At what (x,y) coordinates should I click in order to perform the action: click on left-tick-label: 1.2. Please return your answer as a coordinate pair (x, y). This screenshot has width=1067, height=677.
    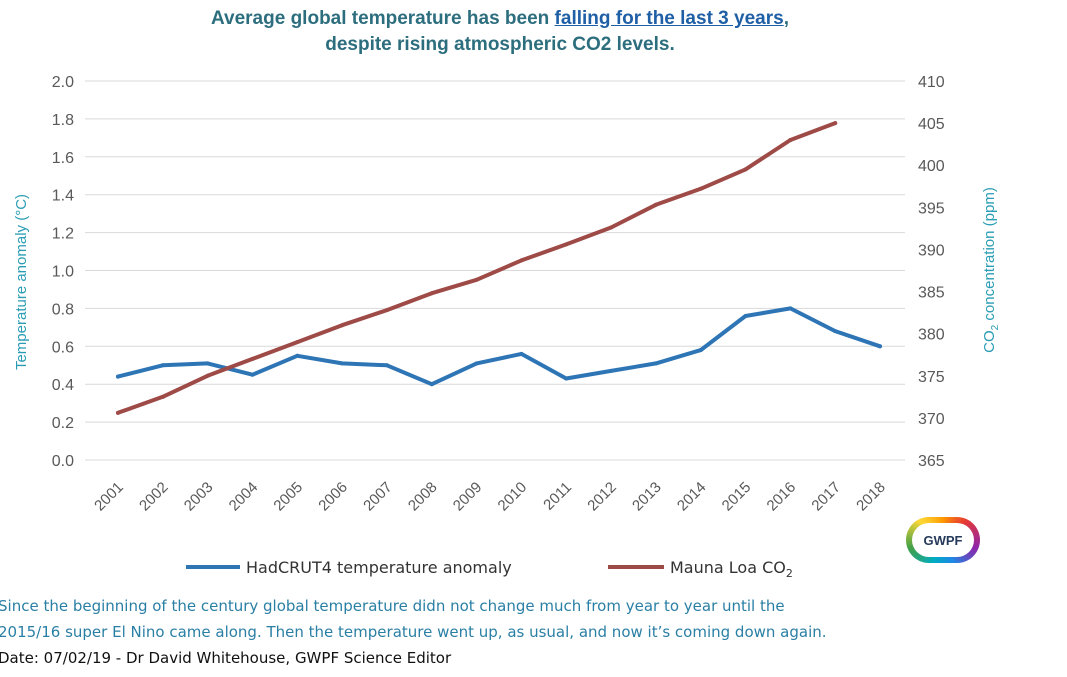
    Looking at the image, I should click on (63, 234).